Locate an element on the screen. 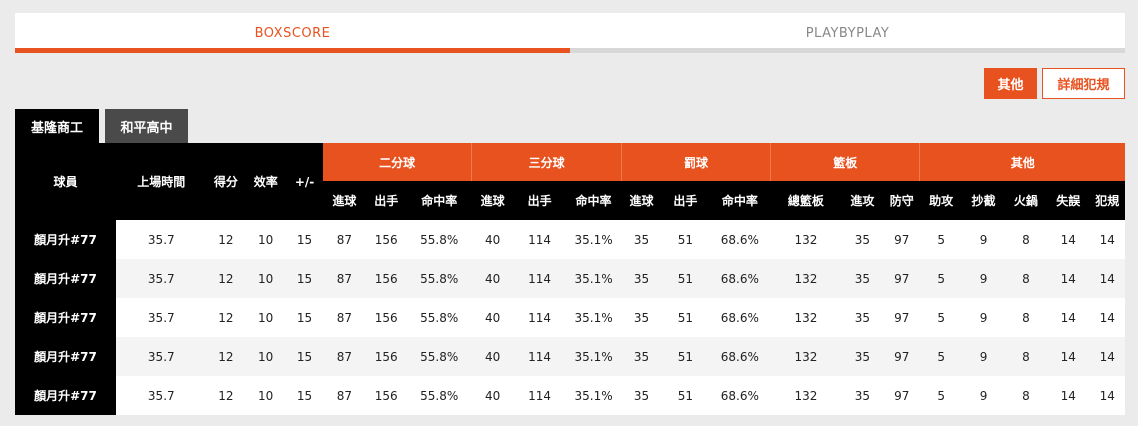  rebounds-group-header: 籃板 is located at coordinates (845, 162).